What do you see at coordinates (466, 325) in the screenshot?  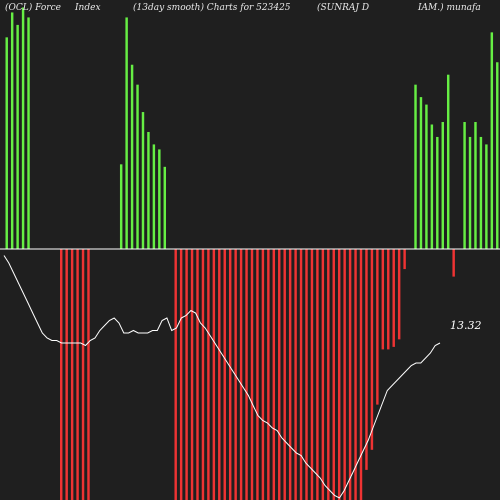 I see `last-value-label: 13.32` at bounding box center [466, 325].